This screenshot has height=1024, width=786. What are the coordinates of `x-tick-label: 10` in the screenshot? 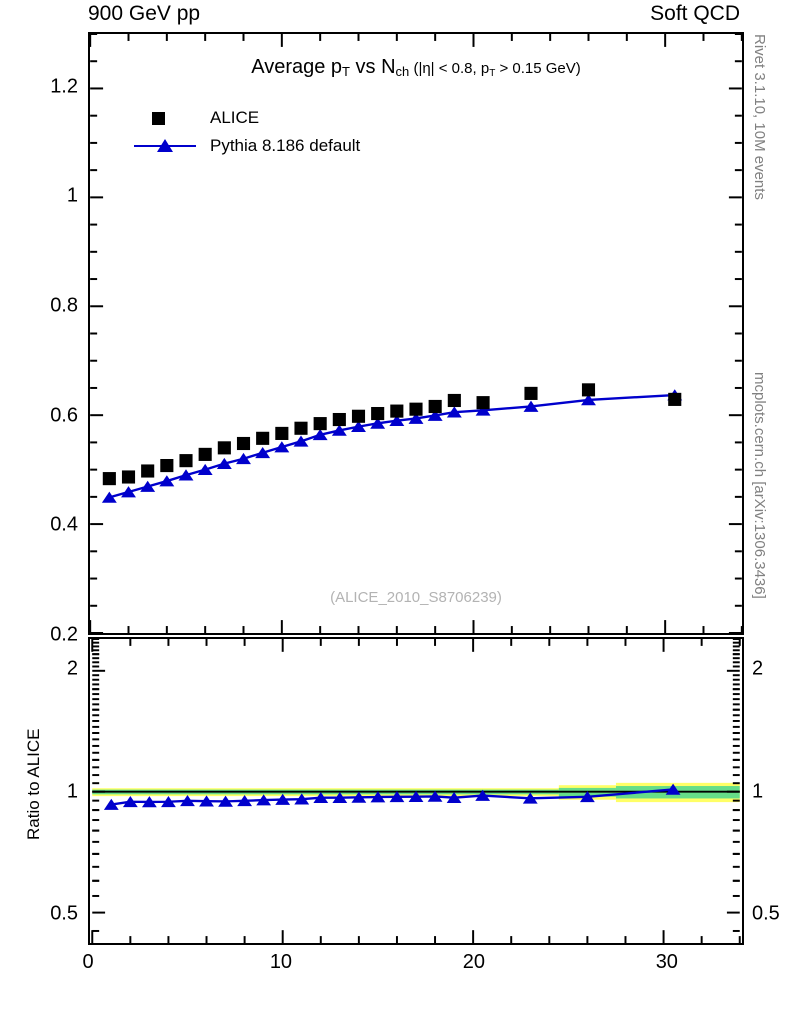 It's located at (281, 962).